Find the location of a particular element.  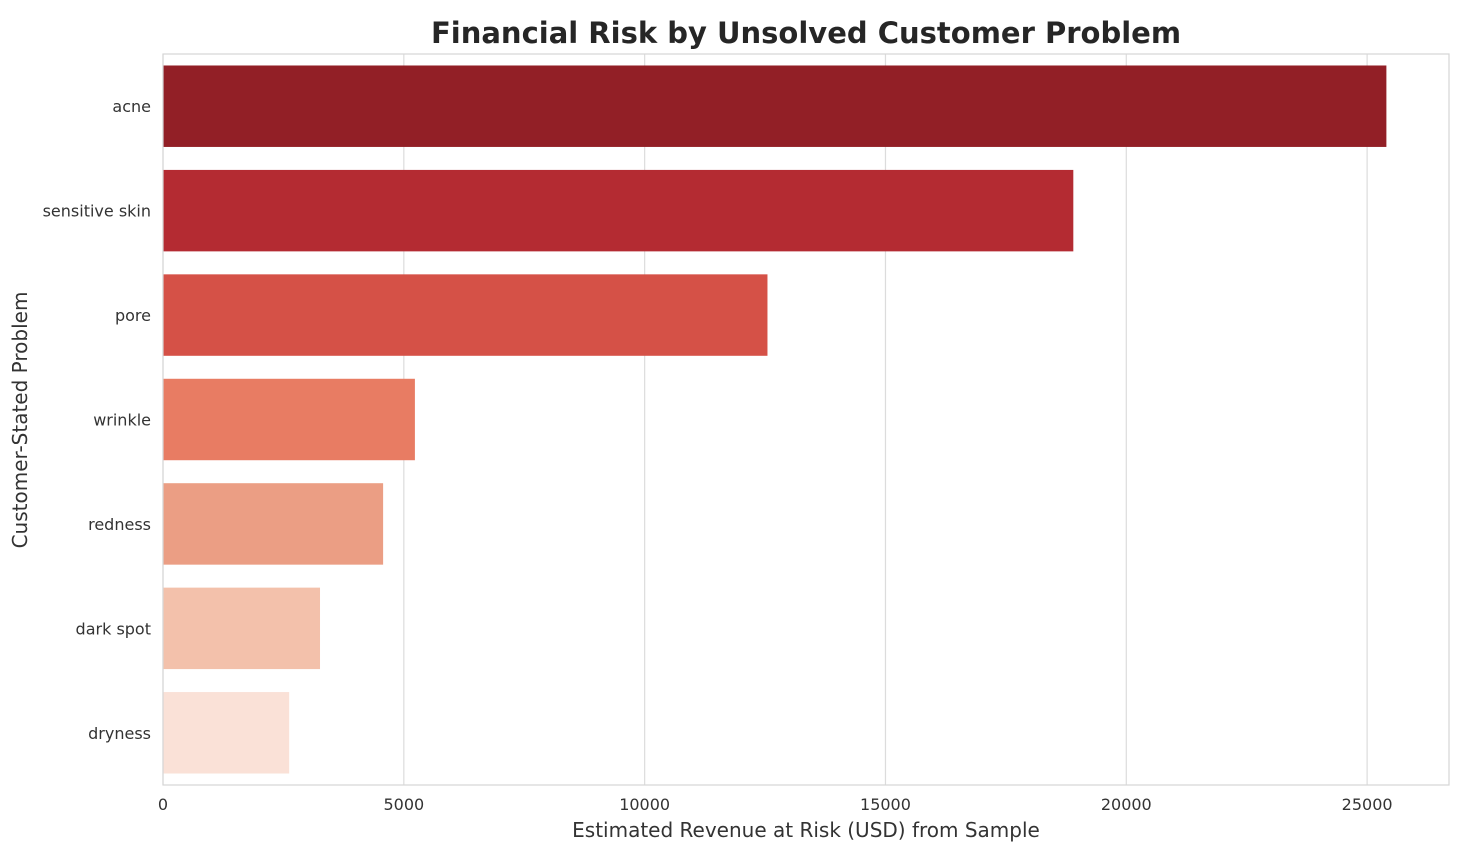

bar-sensitive-skin is located at coordinates (618, 210).